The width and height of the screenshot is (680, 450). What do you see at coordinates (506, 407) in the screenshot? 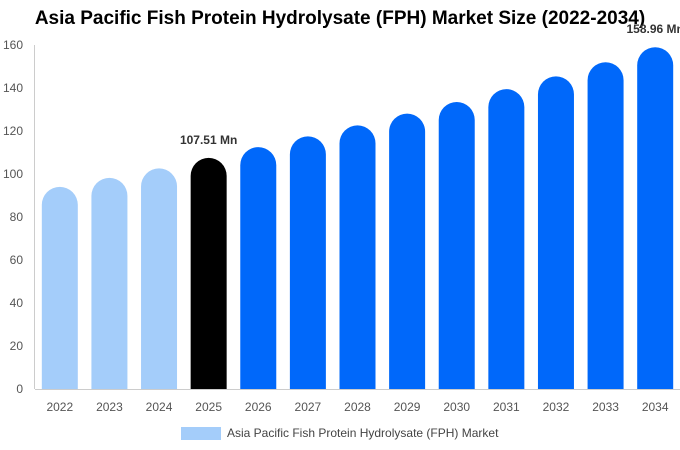
I see `x-tick-label: 2031` at bounding box center [506, 407].